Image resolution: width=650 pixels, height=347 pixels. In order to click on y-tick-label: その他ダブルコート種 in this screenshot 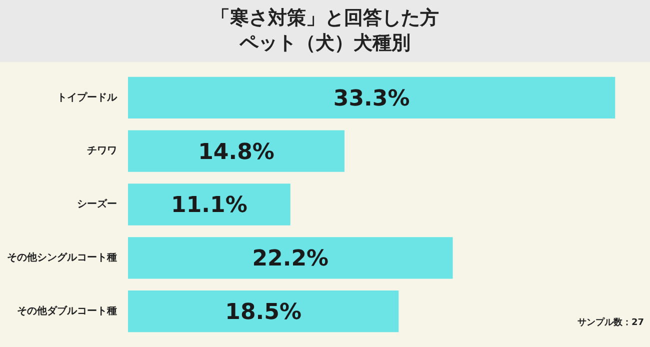, I will do `click(67, 310)`.